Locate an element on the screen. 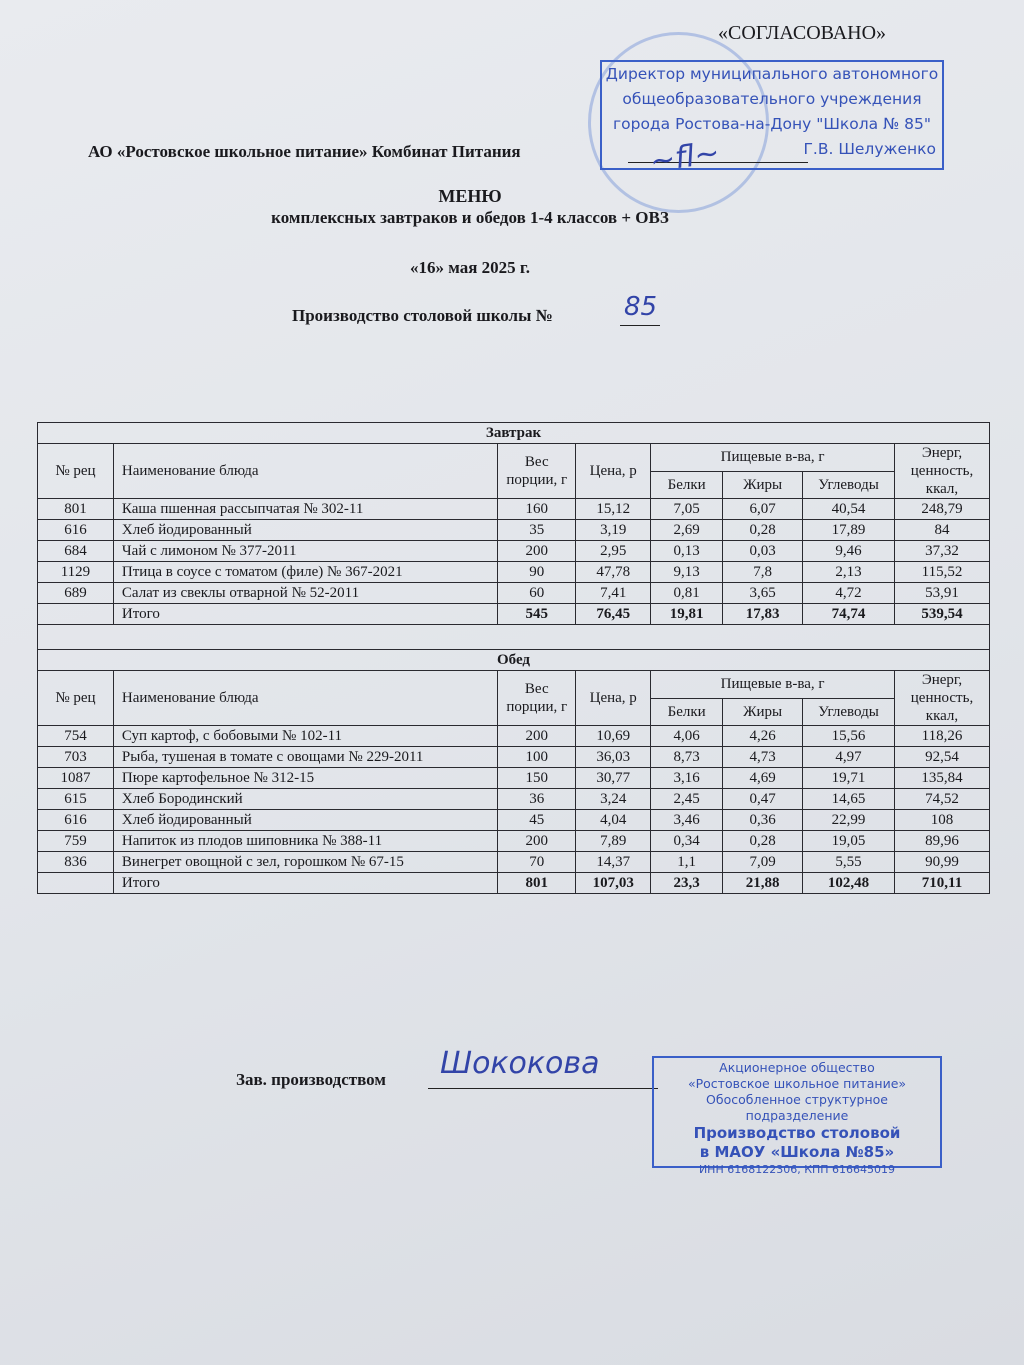 Image resolution: width=1024 pixels, height=1365 pixels. name-cell: Хлеб Бородинский is located at coordinates (305, 799).